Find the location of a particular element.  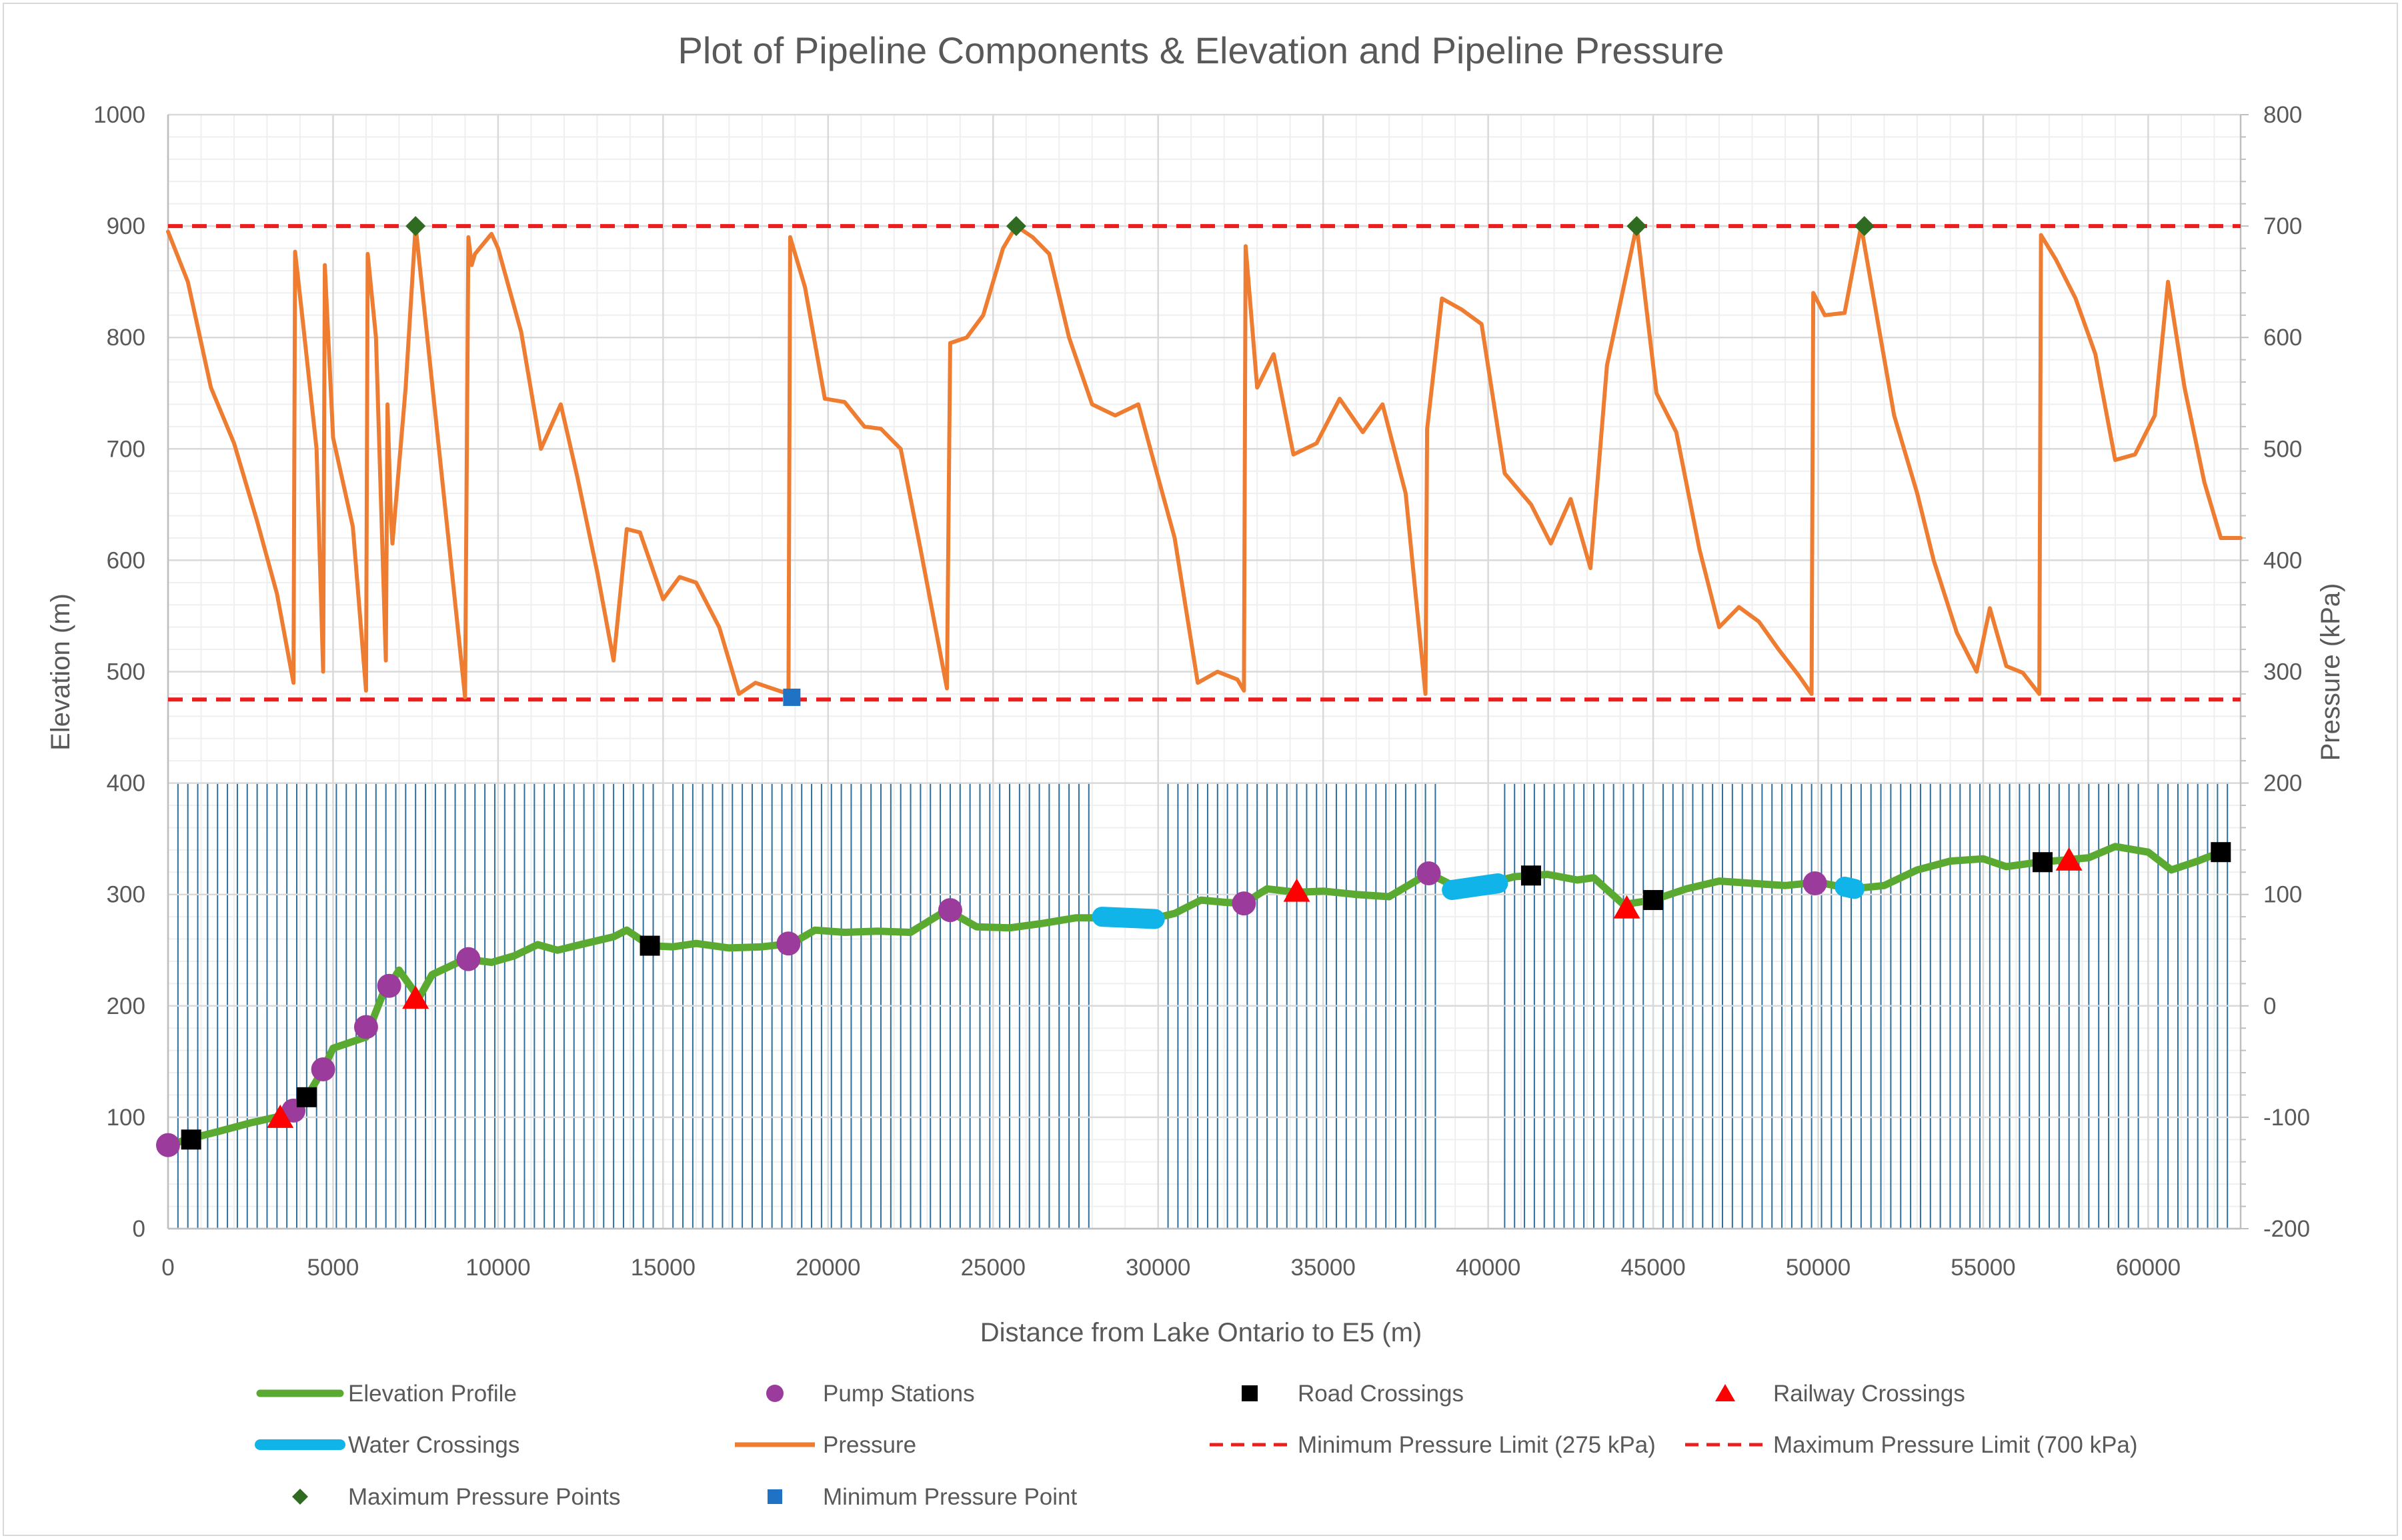

y-tick-label: 900 is located at coordinates (126, 226).